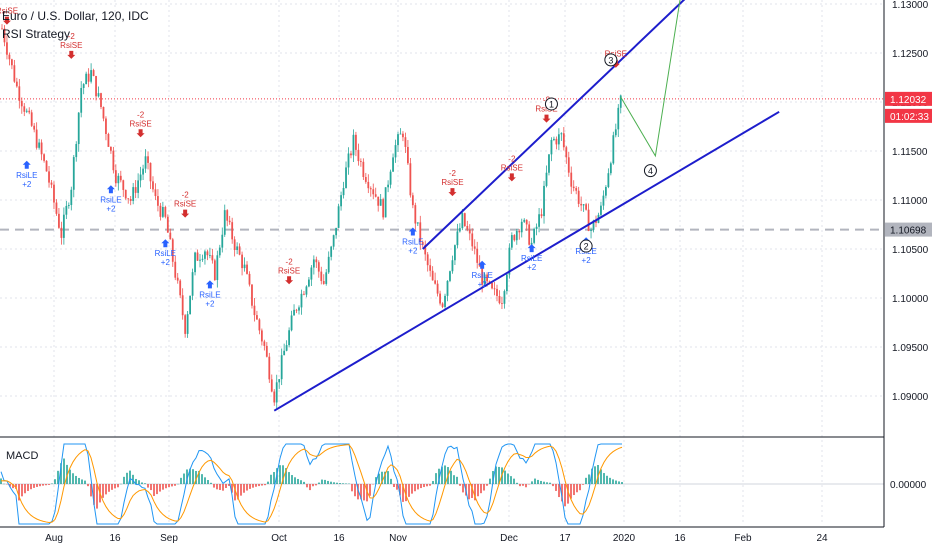  What do you see at coordinates (453, 173) in the screenshot?
I see `signal-count: -2` at bounding box center [453, 173].